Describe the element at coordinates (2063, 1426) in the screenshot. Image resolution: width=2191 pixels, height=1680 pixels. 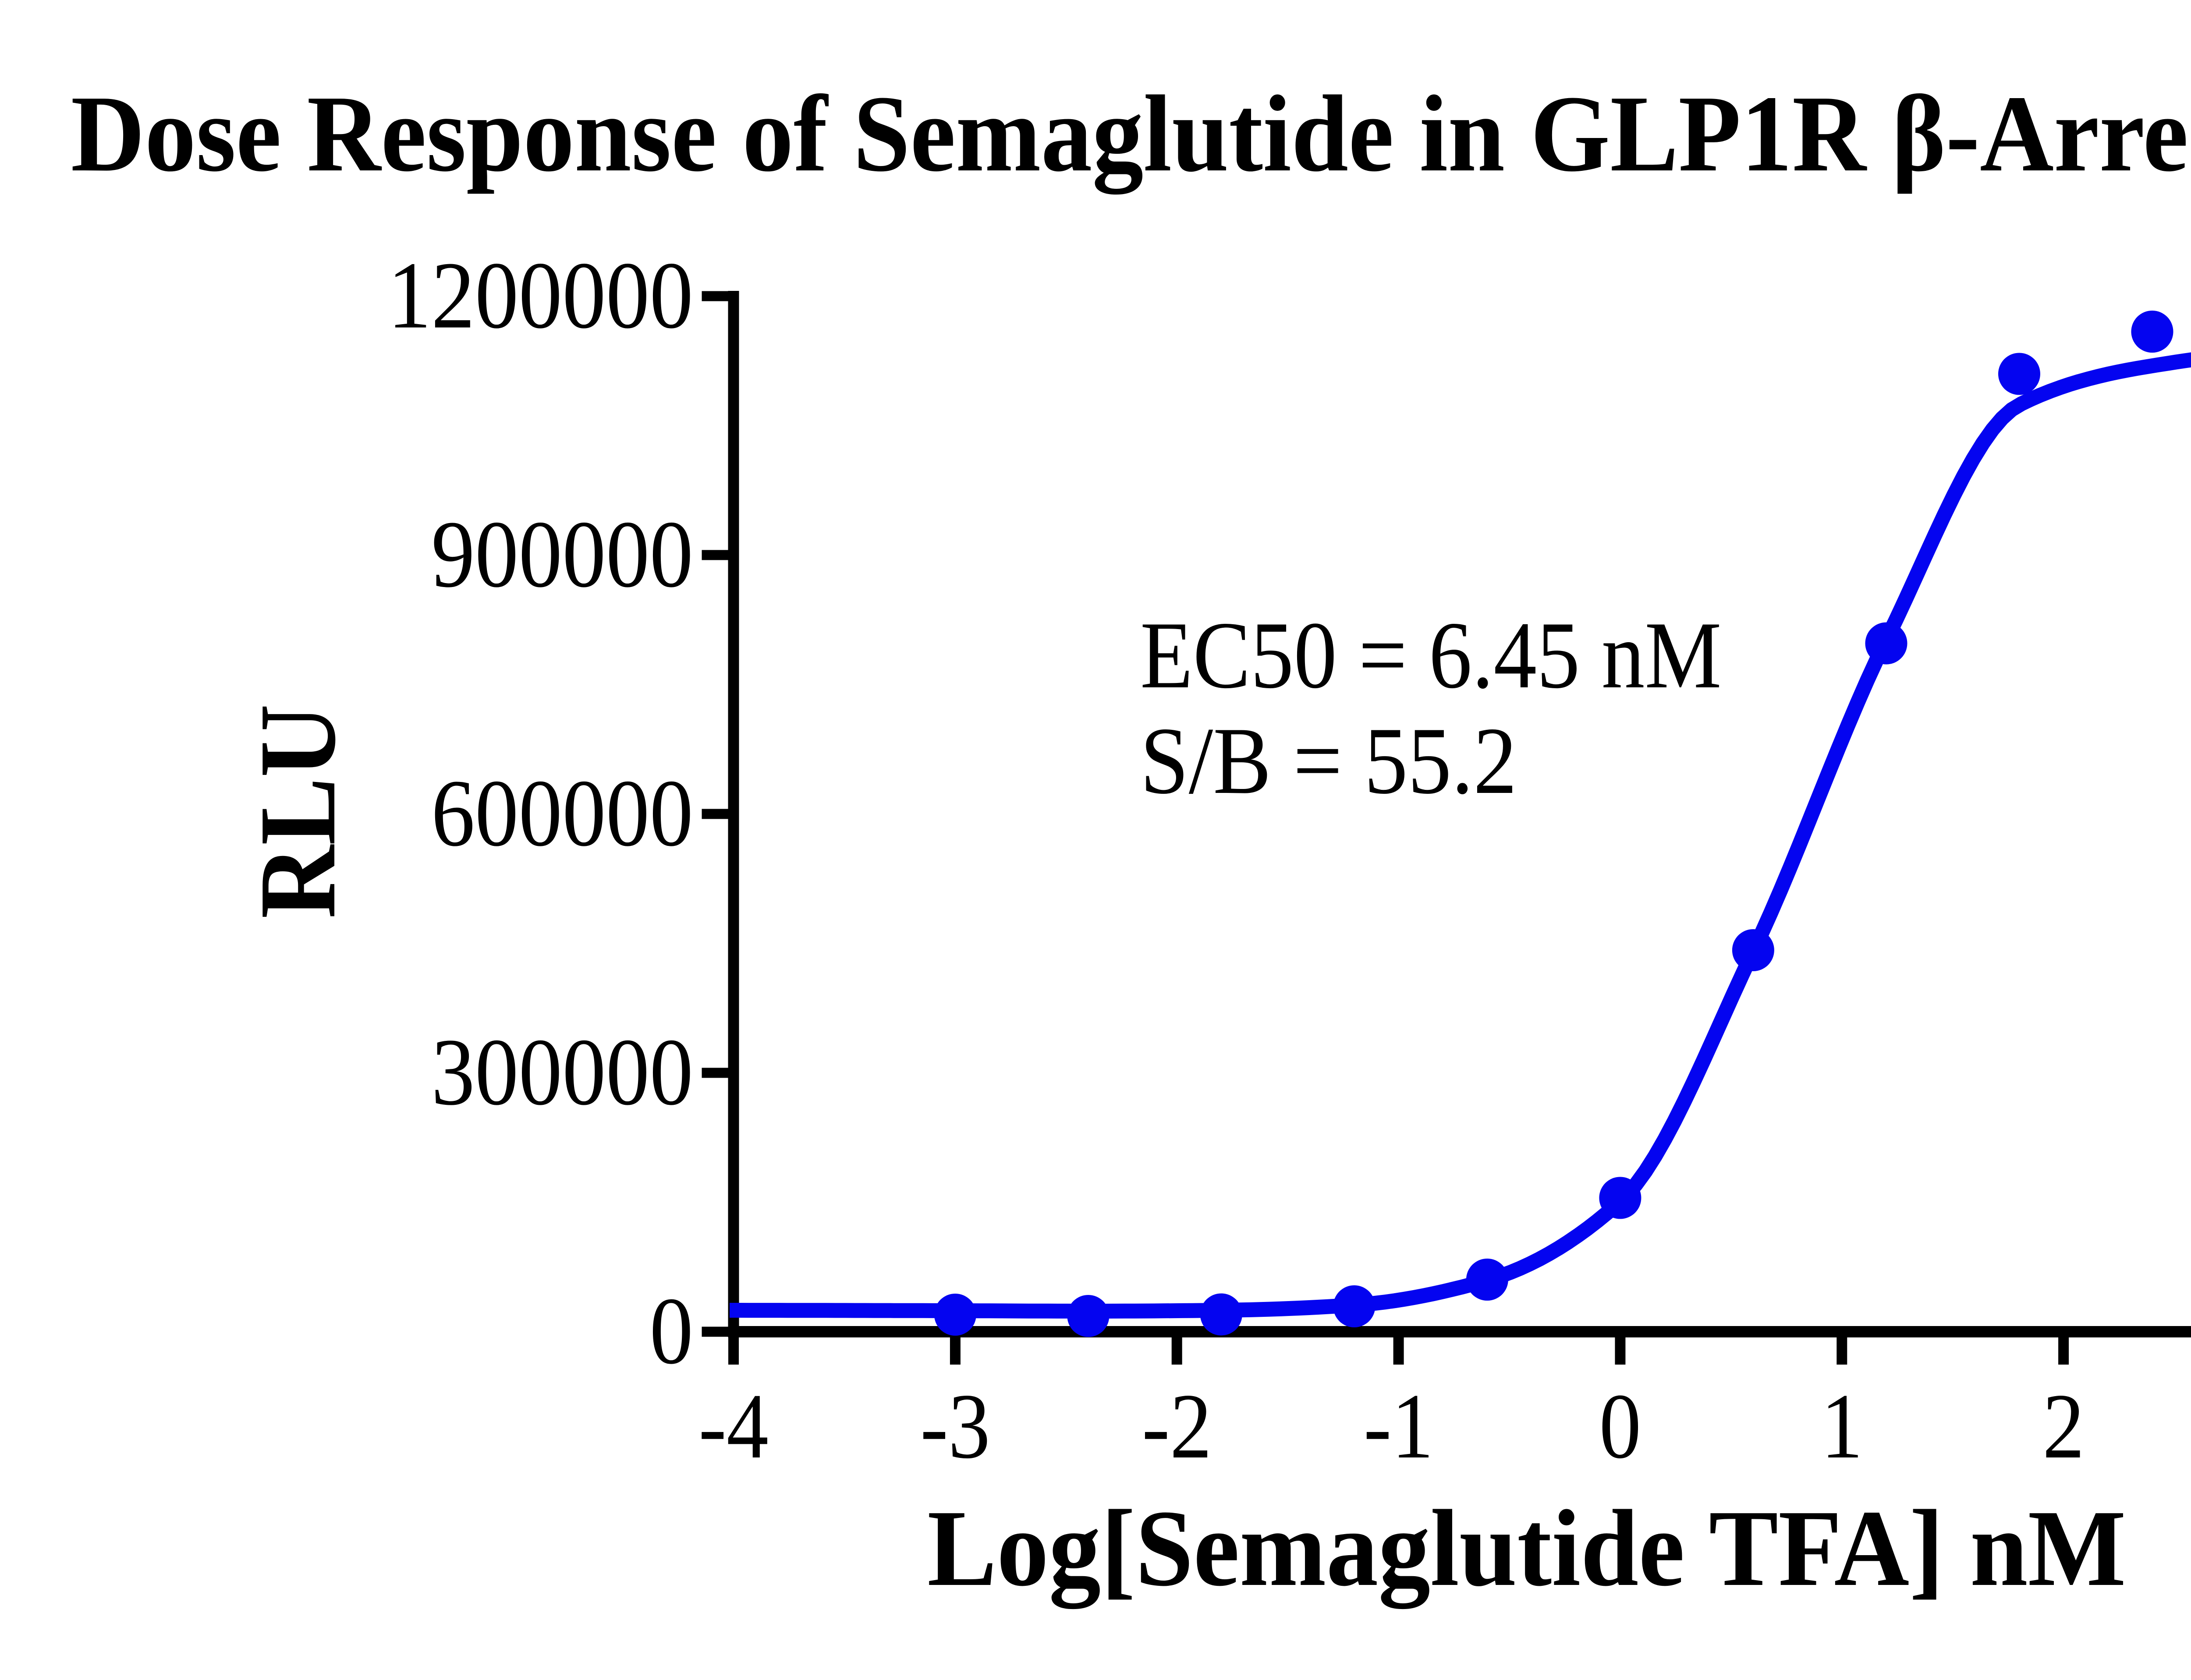
I see `svg-text: 2` at that location.